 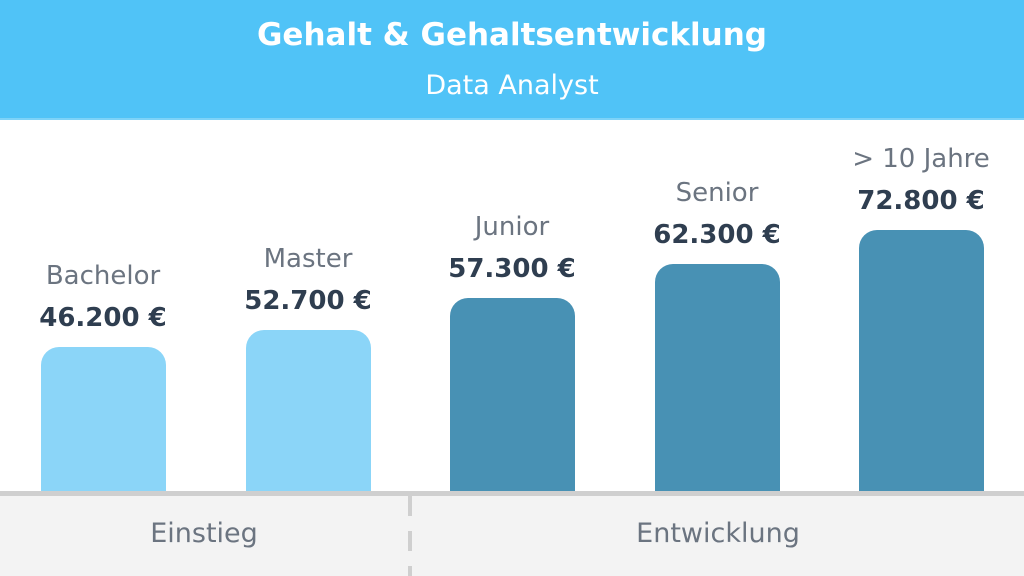 I want to click on value-label: 52.700 €, so click(x=308, y=301).